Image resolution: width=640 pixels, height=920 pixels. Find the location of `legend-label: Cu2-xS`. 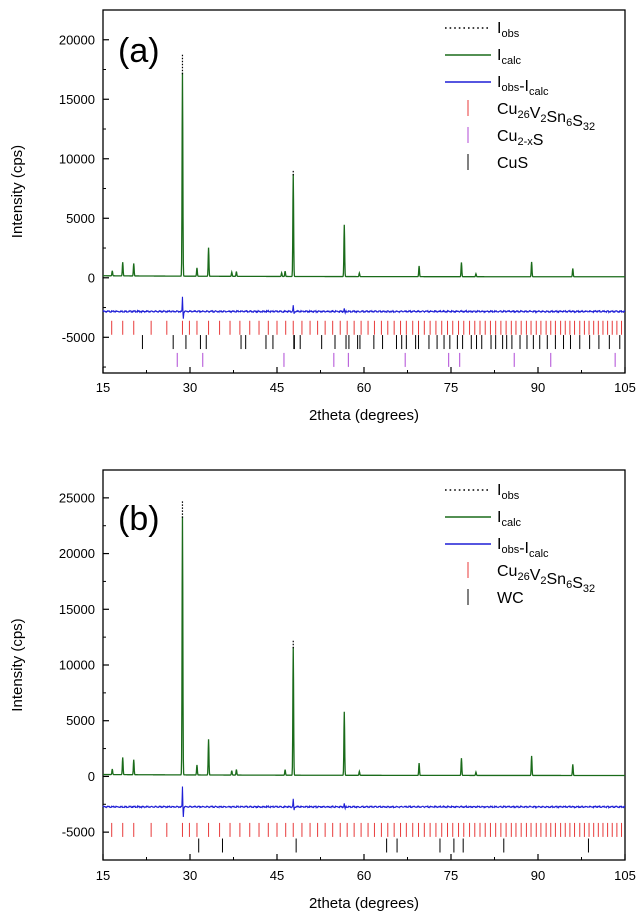

legend-label: Cu2-xS is located at coordinates (520, 138).